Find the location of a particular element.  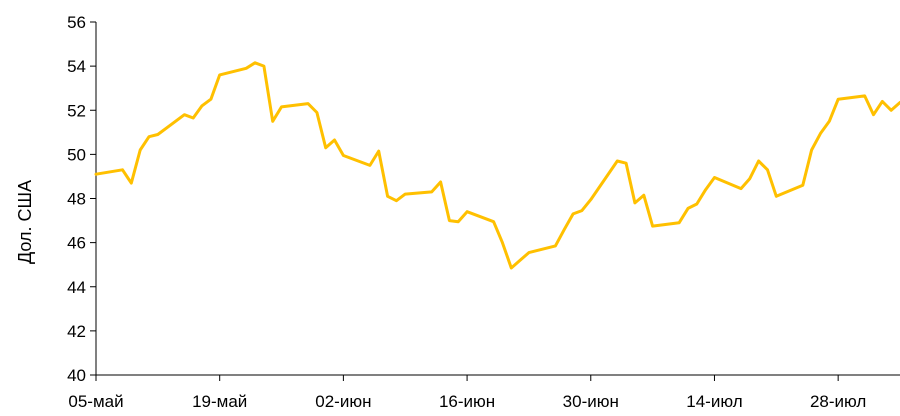

x-tick-label: 16-июн is located at coordinates (467, 401).